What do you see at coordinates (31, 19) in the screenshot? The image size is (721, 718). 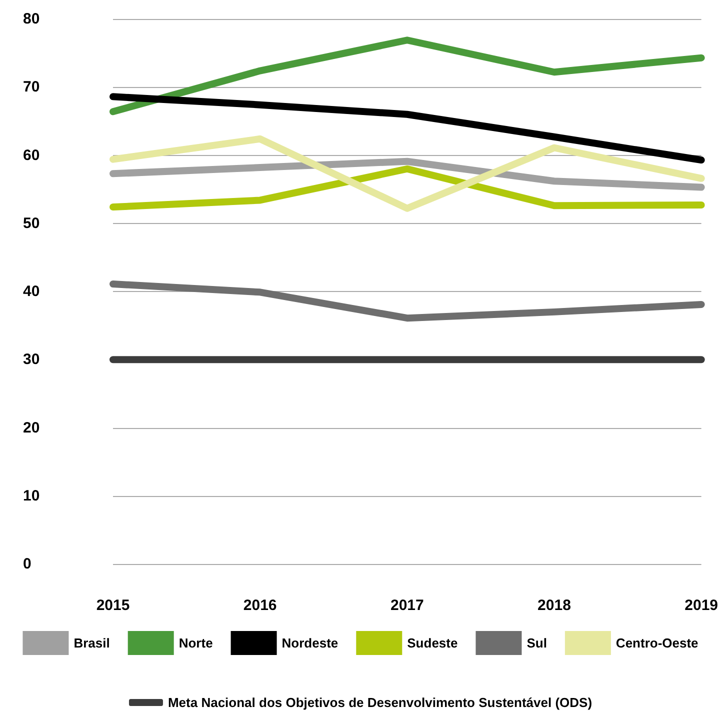 I see `y-tick-label: 80` at bounding box center [31, 19].